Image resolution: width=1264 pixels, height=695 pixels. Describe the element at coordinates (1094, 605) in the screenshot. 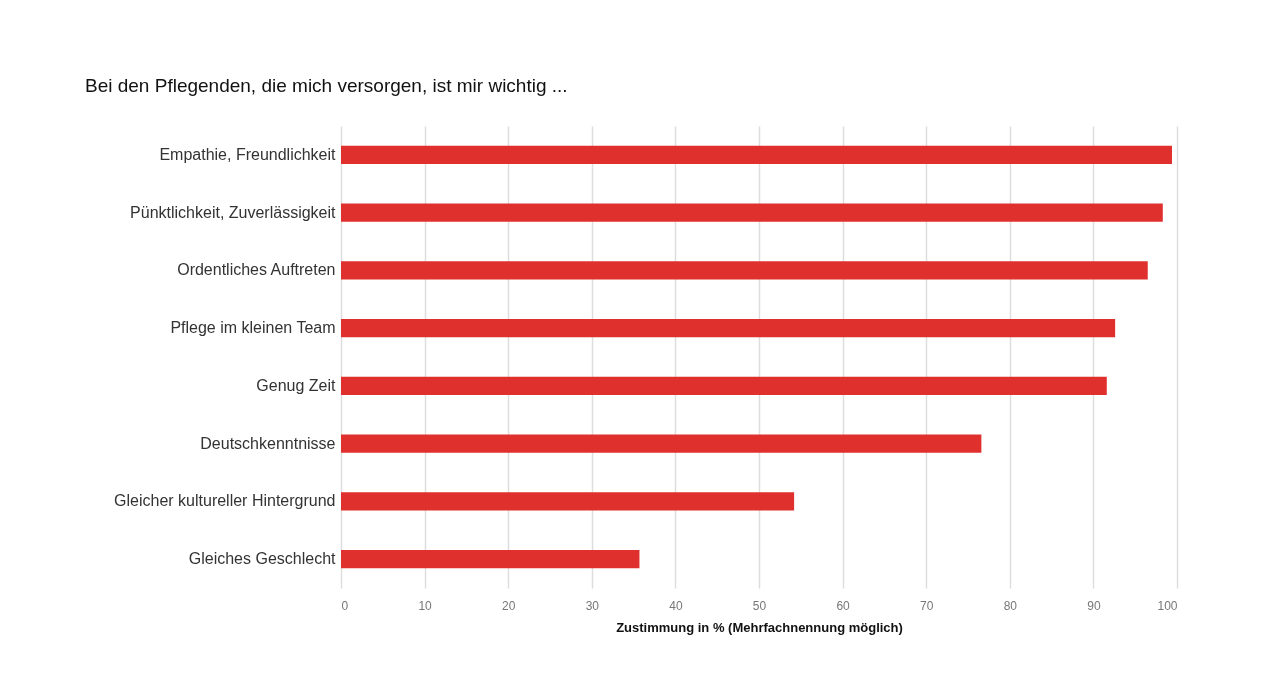

I see `x-tick-label: 90` at that location.